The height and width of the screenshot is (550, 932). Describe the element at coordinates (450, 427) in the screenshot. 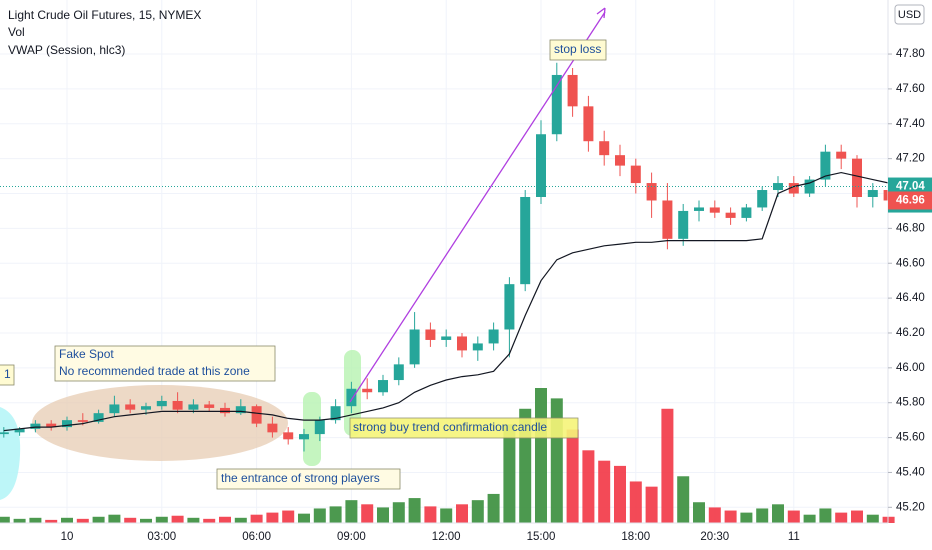

I see `annotation-text: strong buy trend confirmation candle` at that location.